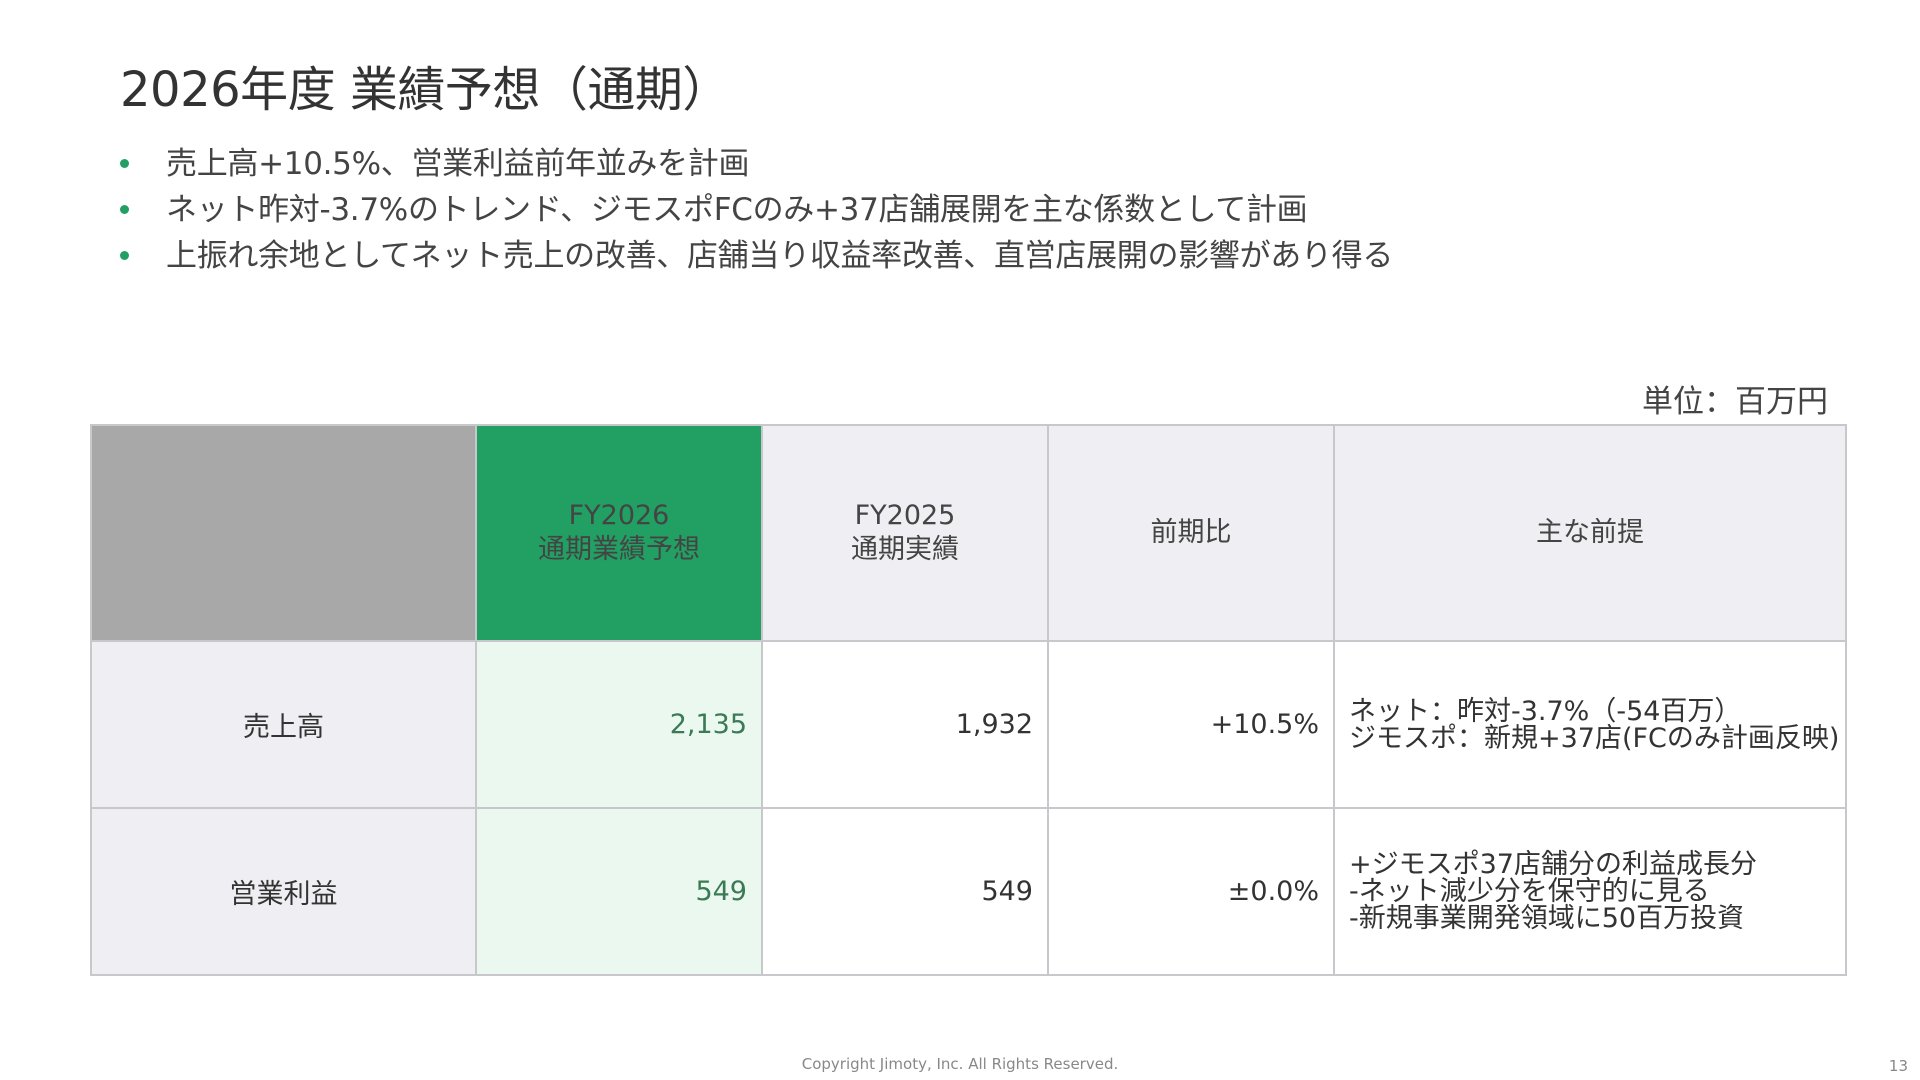 This screenshot has height=1080, width=1920. I want to click on sales-fy2025-value: 1,932, so click(905, 724).